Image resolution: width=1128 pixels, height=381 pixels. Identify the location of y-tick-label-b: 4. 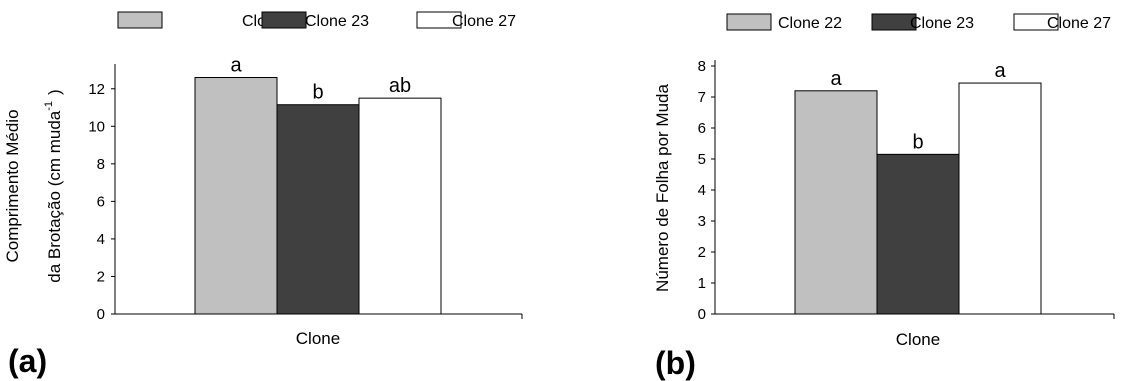
(702, 190).